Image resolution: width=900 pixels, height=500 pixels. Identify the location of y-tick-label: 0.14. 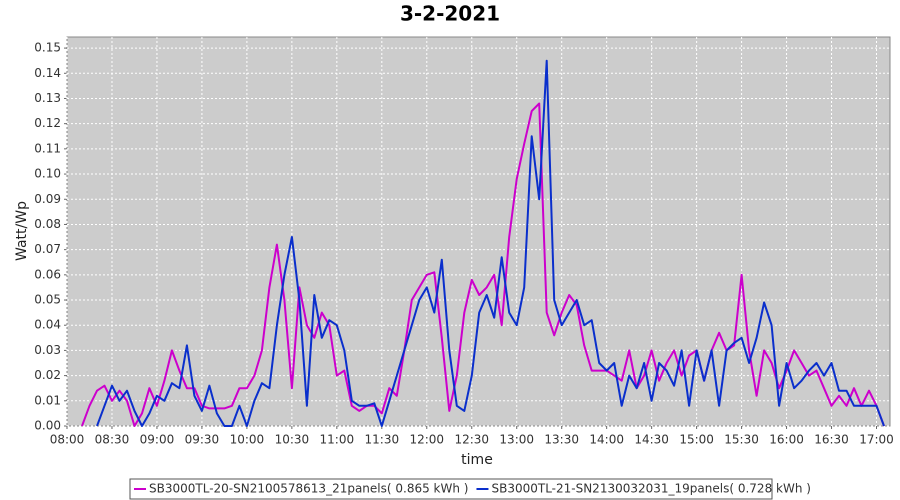
(47, 73).